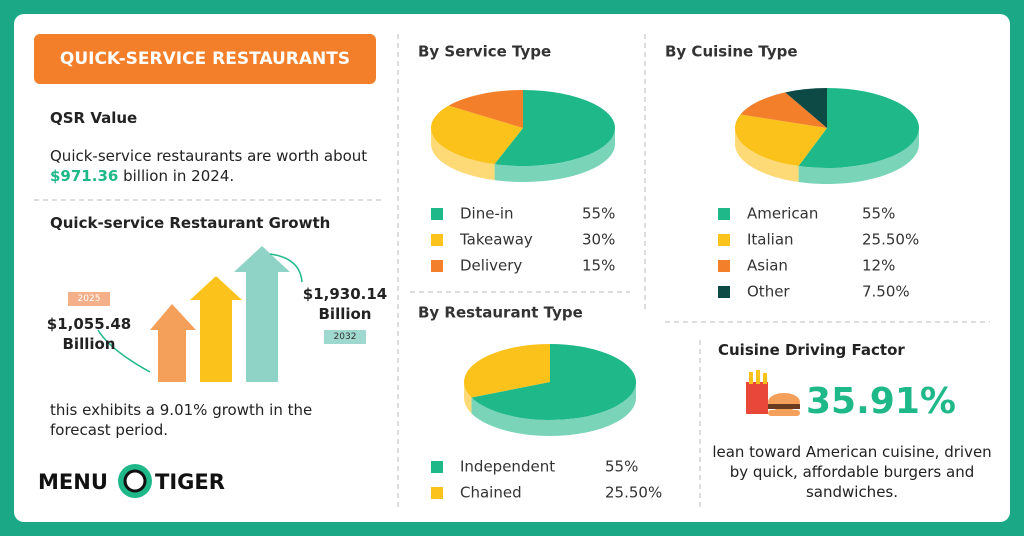 The height and width of the screenshot is (536, 1024). What do you see at coordinates (73, 482) in the screenshot?
I see `logo: MENU` at bounding box center [73, 482].